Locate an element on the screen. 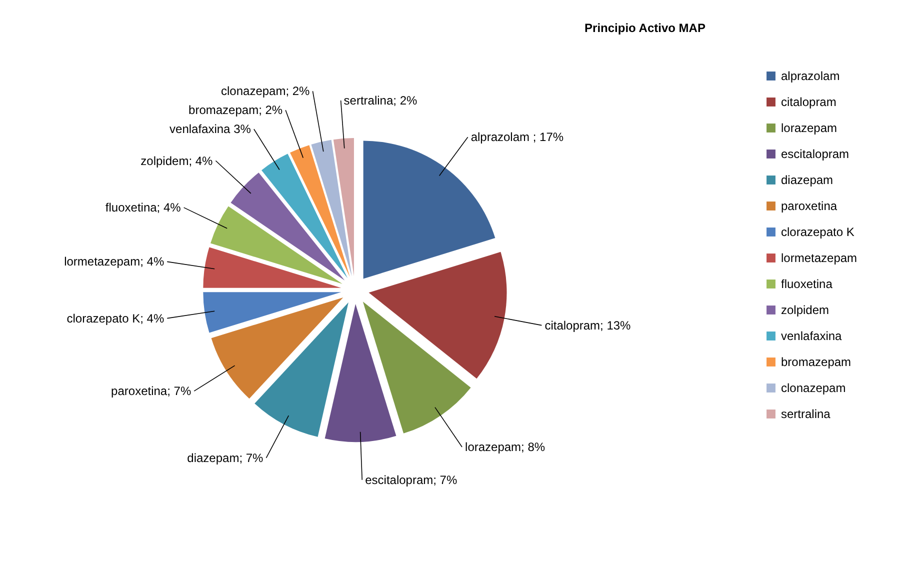  data-label: citalopram; 13% is located at coordinates (588, 325).